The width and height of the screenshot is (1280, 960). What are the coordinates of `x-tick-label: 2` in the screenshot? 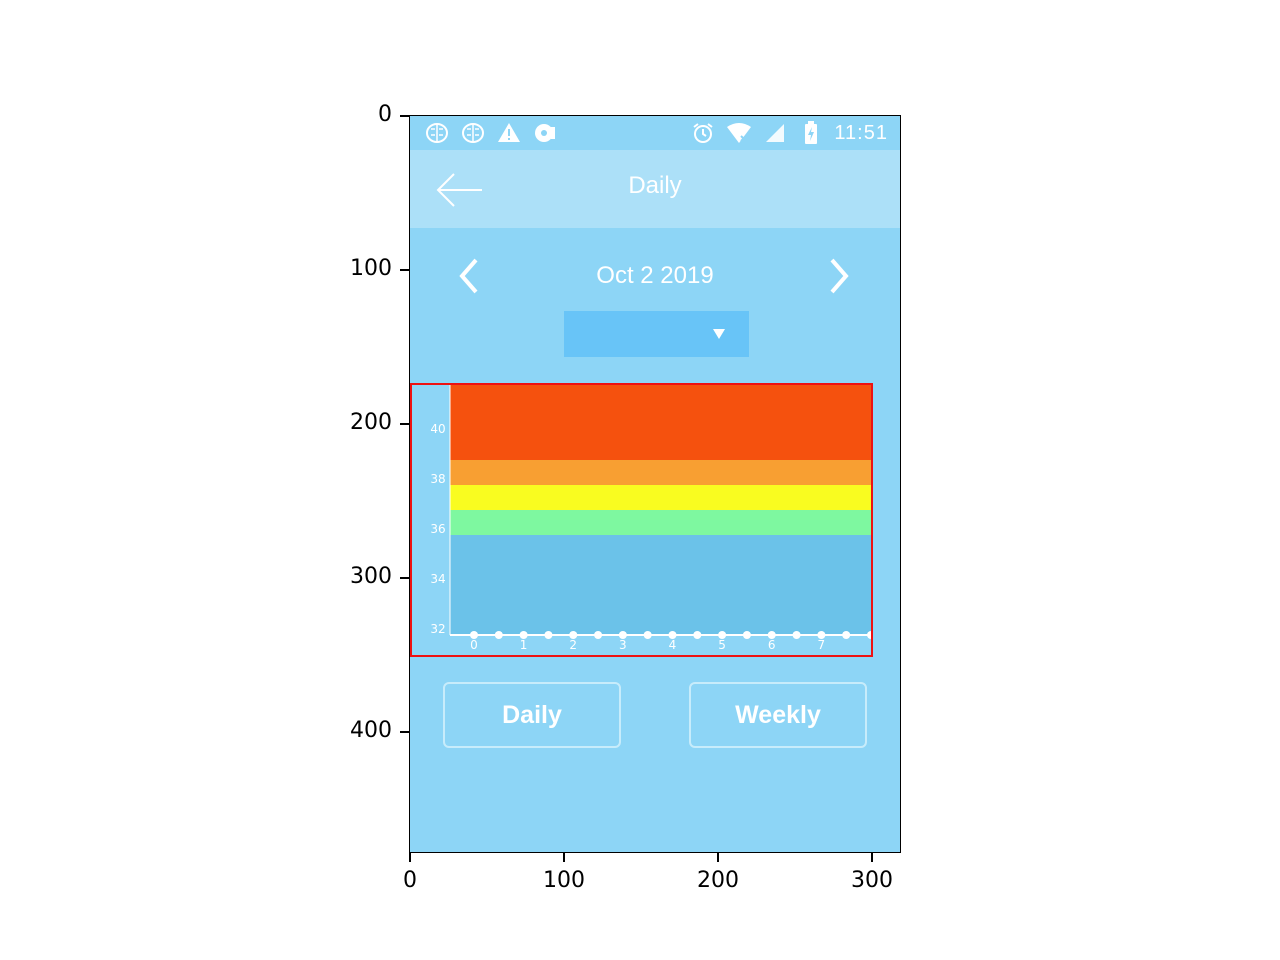 It's located at (573, 645).